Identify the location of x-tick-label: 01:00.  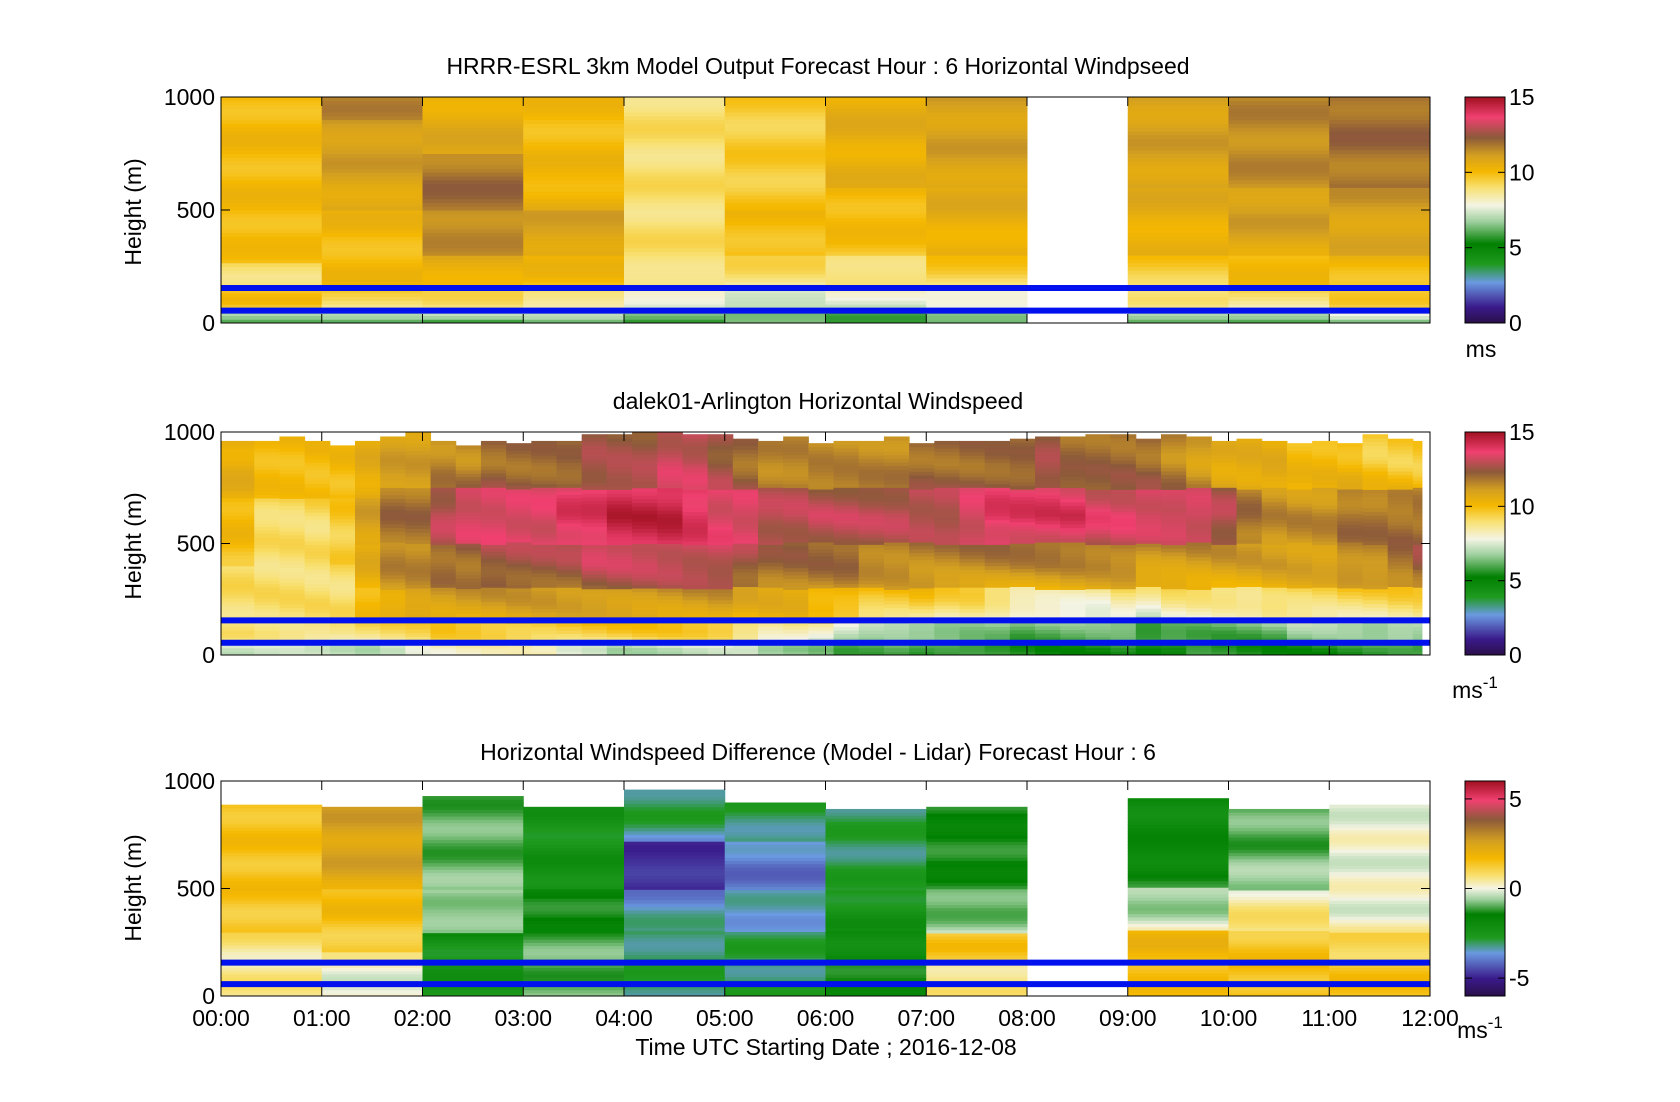
(322, 1018).